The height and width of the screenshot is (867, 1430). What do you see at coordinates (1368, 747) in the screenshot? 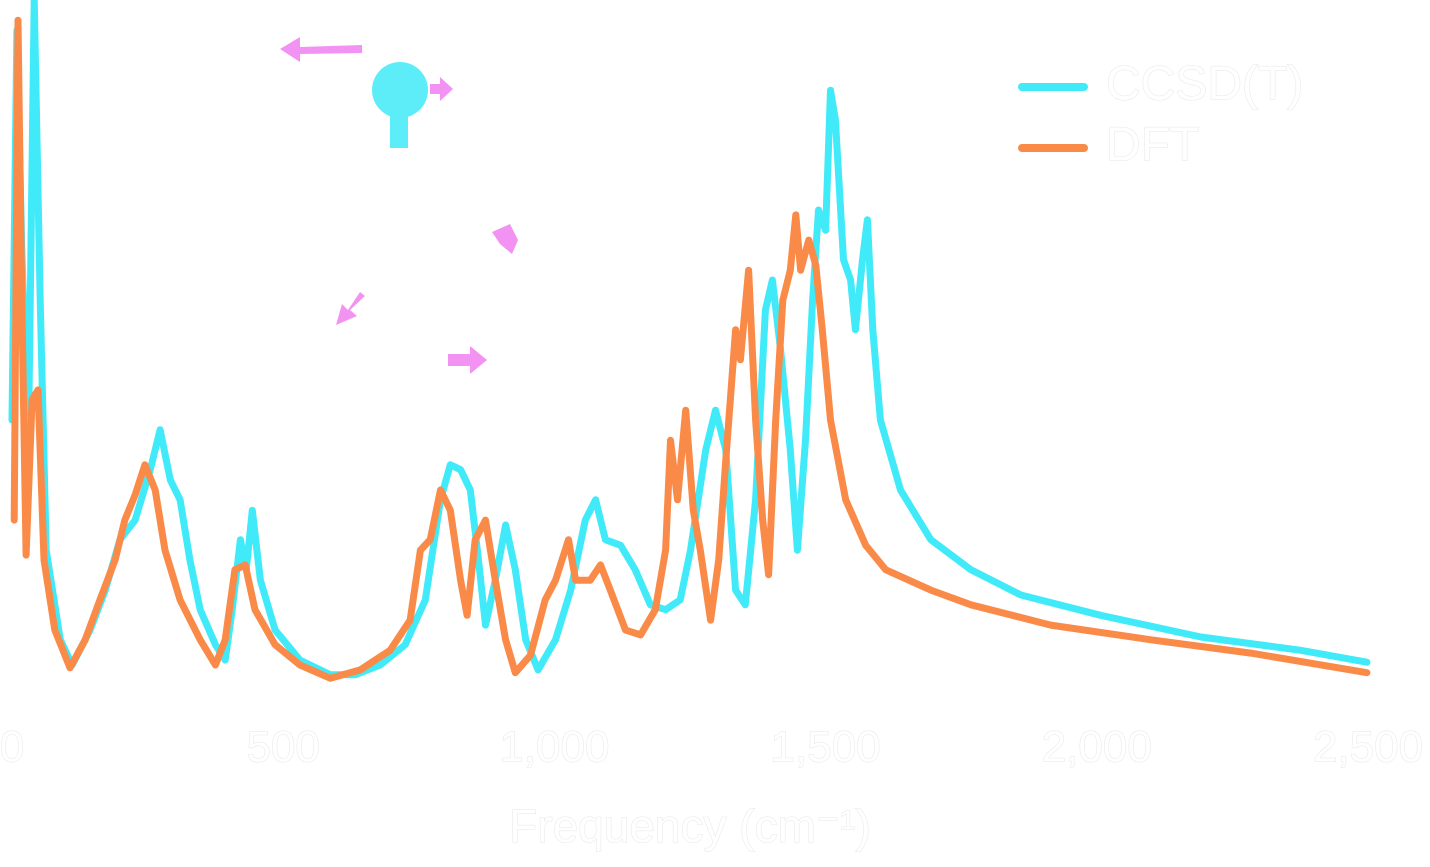
I see `x-tick-label: 2,500` at bounding box center [1368, 747].